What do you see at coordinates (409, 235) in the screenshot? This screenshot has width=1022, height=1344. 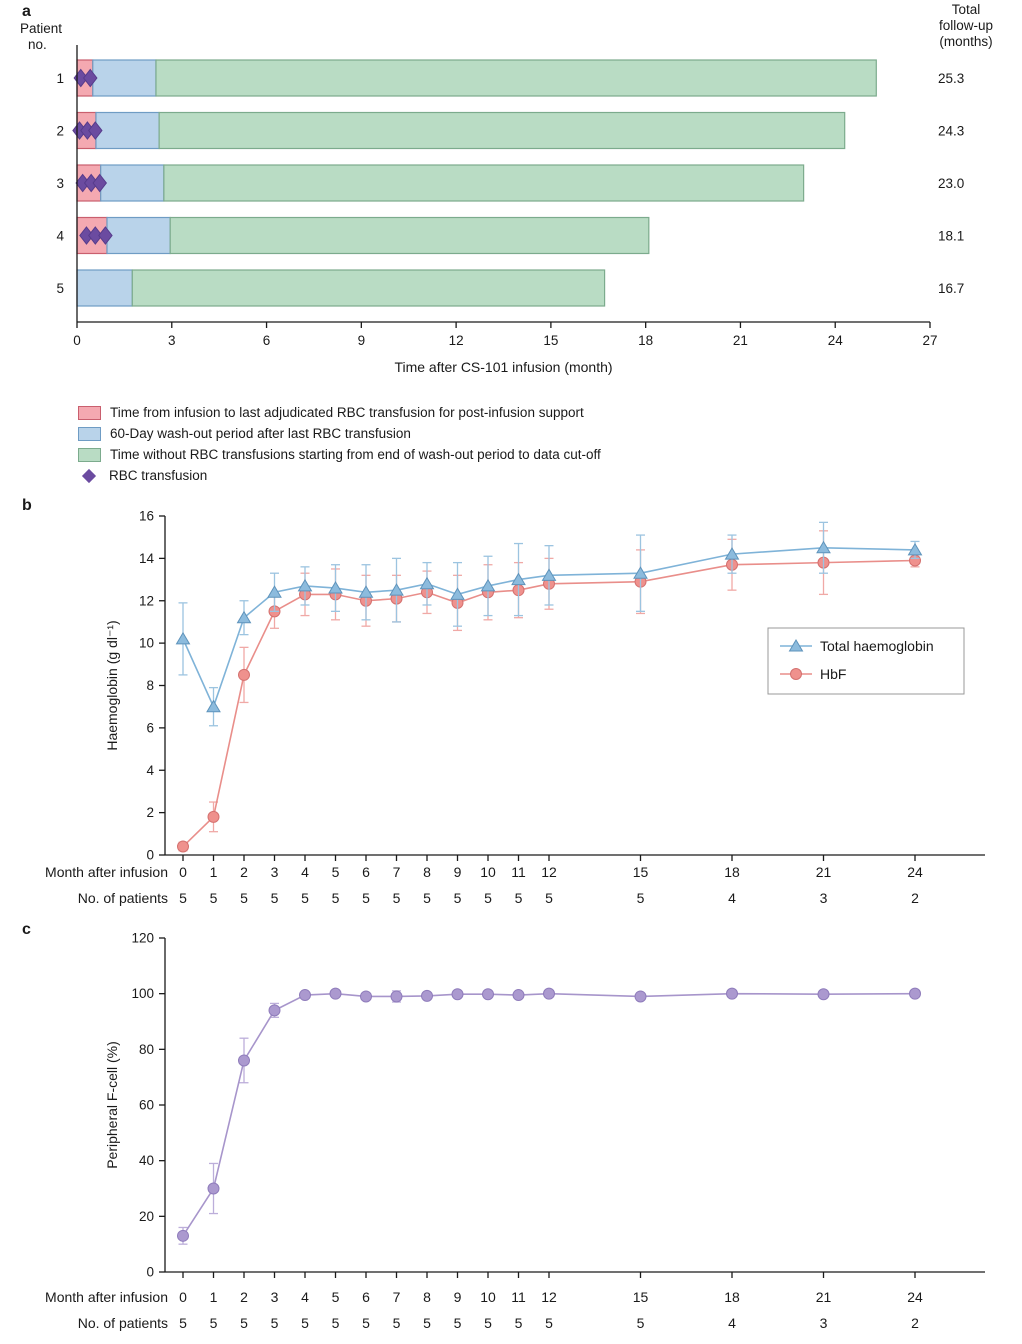 I see `segment-transfusion-free` at bounding box center [409, 235].